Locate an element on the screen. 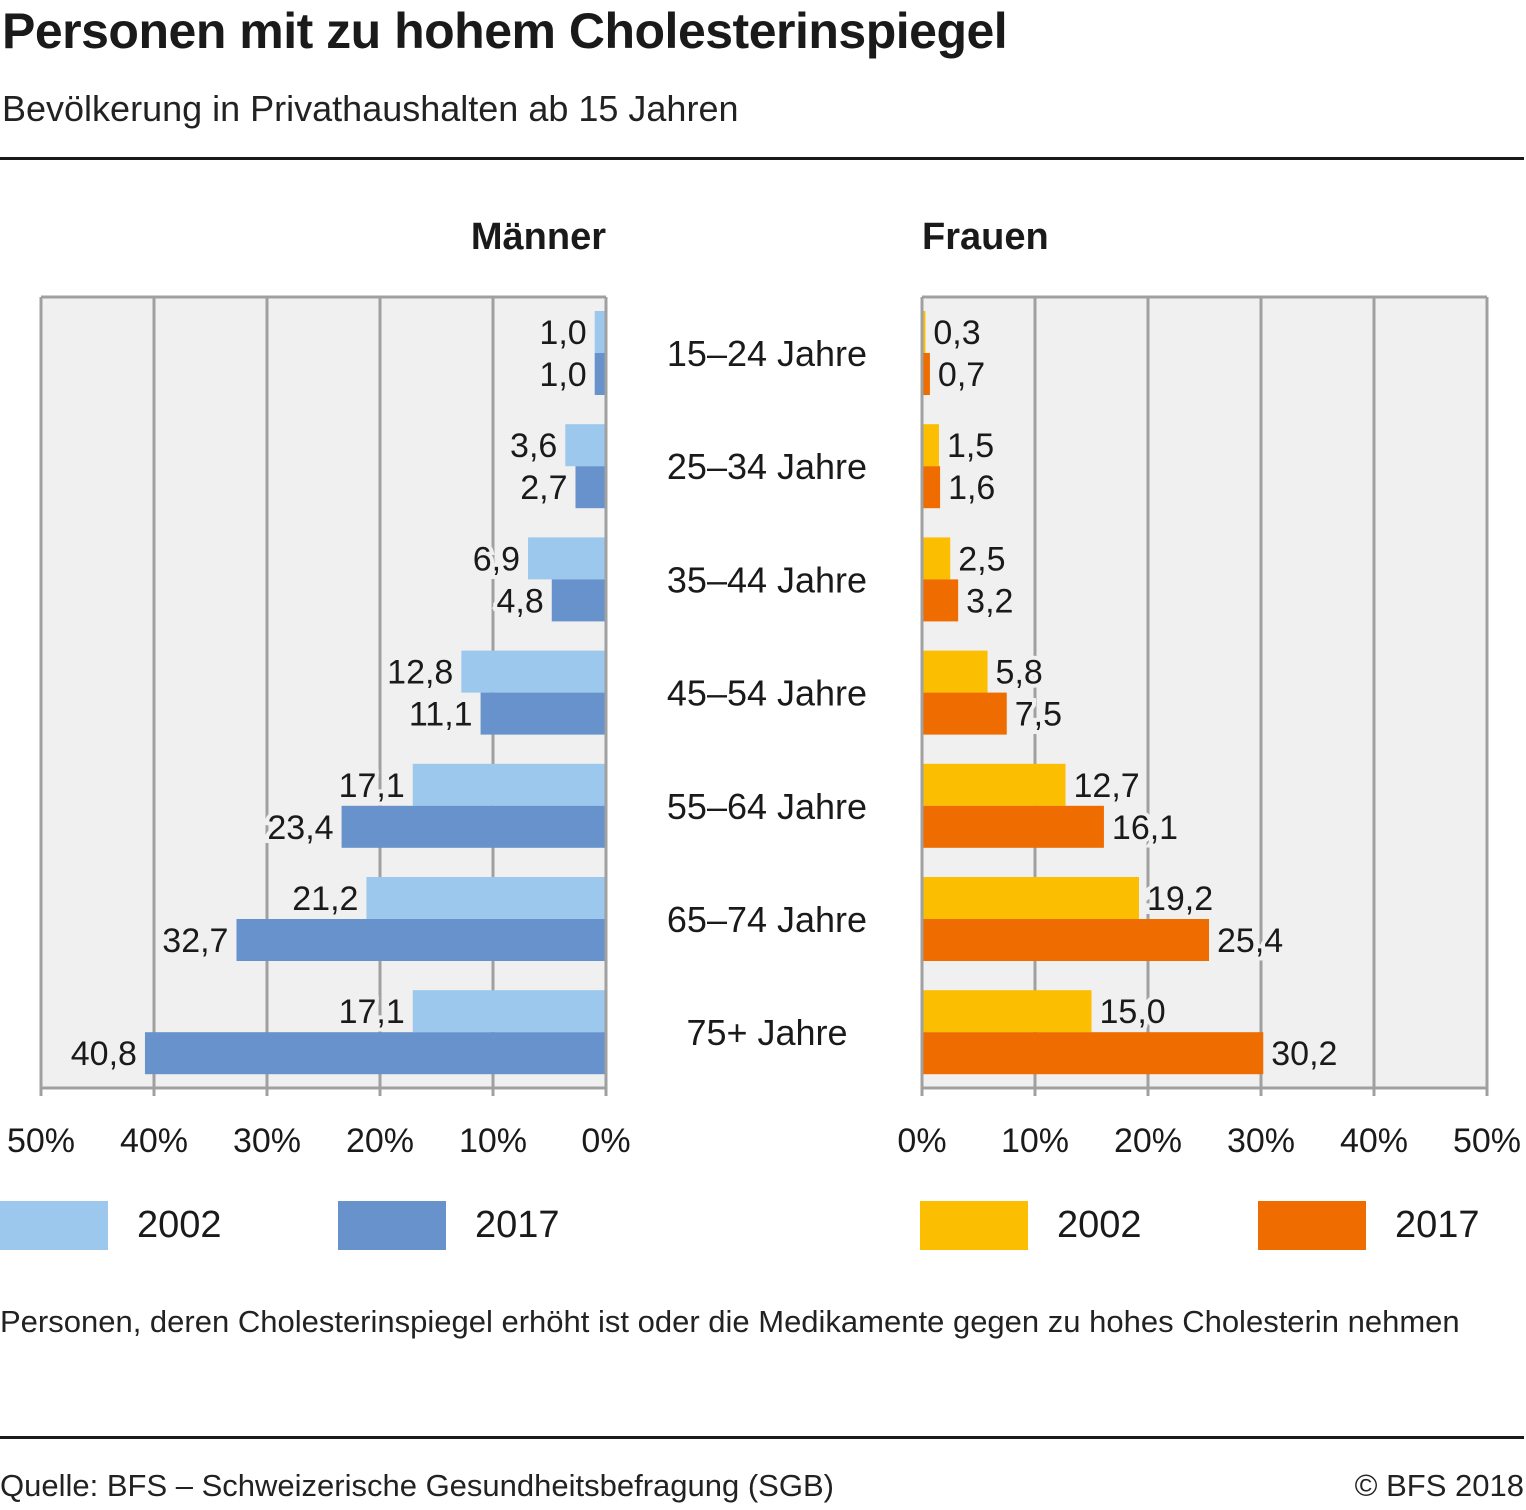 The image size is (1526, 1510). chart-title: Personen mit zu hohem Cholesterinspiegel is located at coordinates (505, 31).